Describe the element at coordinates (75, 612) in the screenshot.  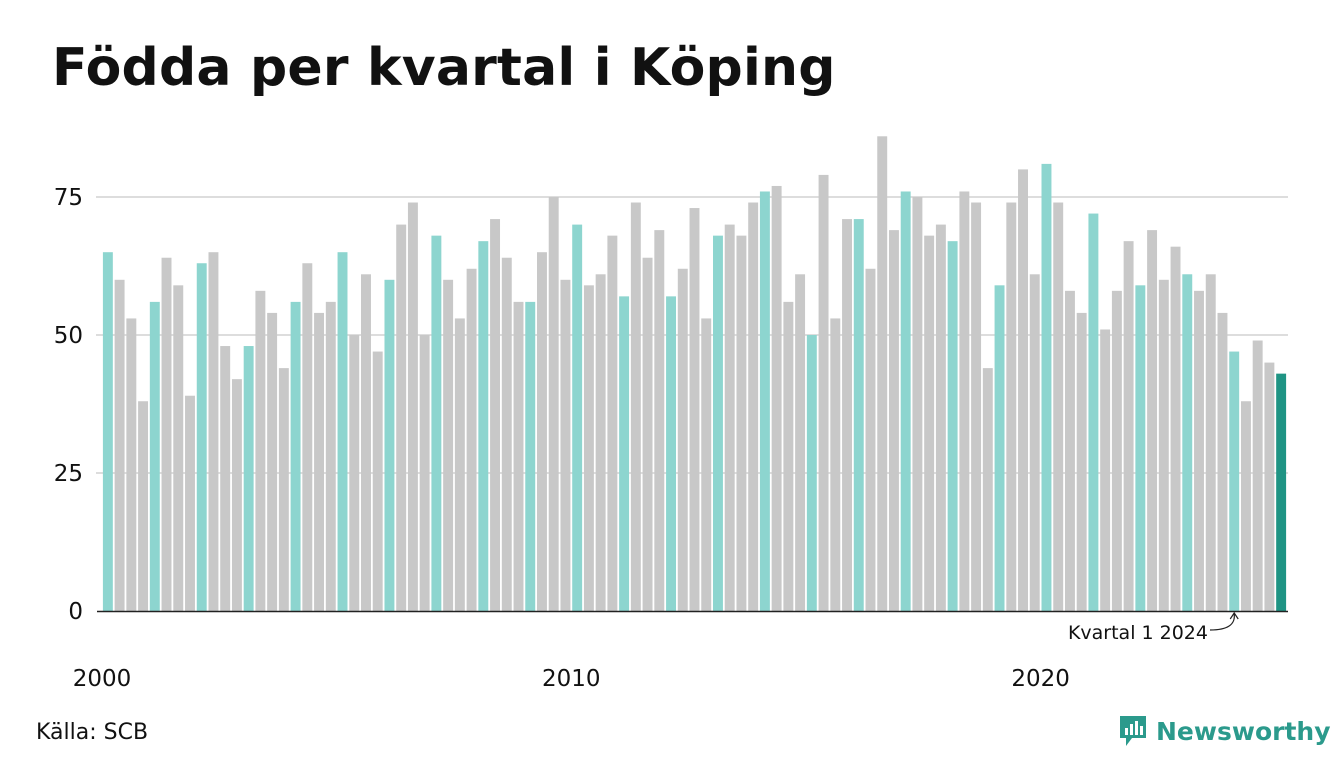
I see `y-tick-label: 0` at that location.